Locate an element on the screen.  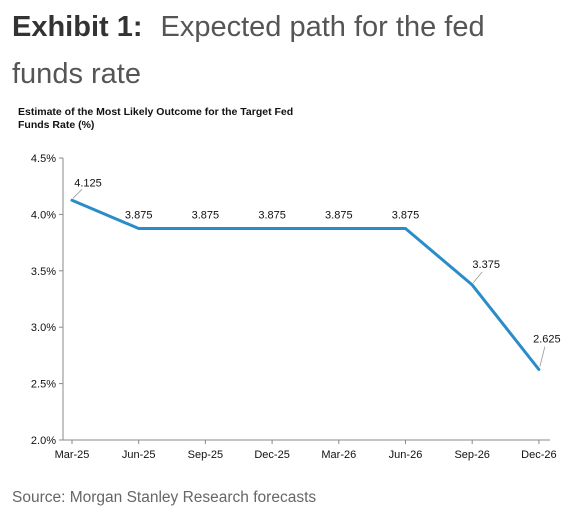
y-axis-ticks: 2.0% 2.5% 3.0% 3.5% 4.0% 4.5% is located at coordinates (47, 300).